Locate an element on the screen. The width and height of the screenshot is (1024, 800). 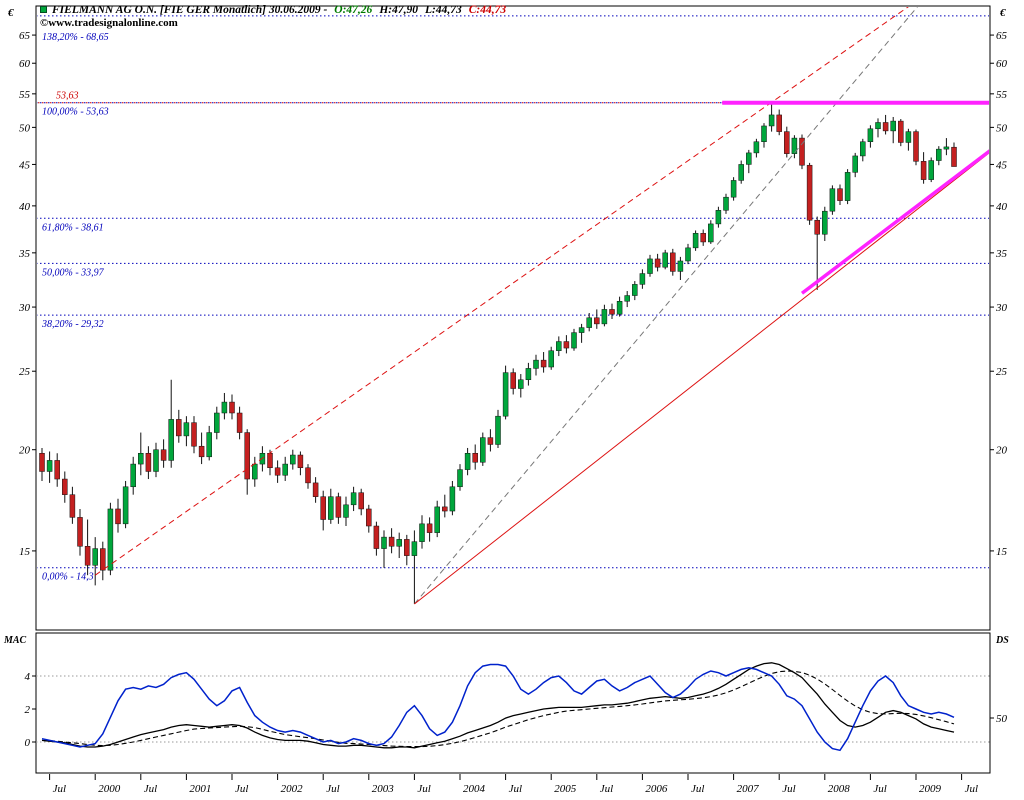
svg-text: 15 is located at coordinates (1002, 552).